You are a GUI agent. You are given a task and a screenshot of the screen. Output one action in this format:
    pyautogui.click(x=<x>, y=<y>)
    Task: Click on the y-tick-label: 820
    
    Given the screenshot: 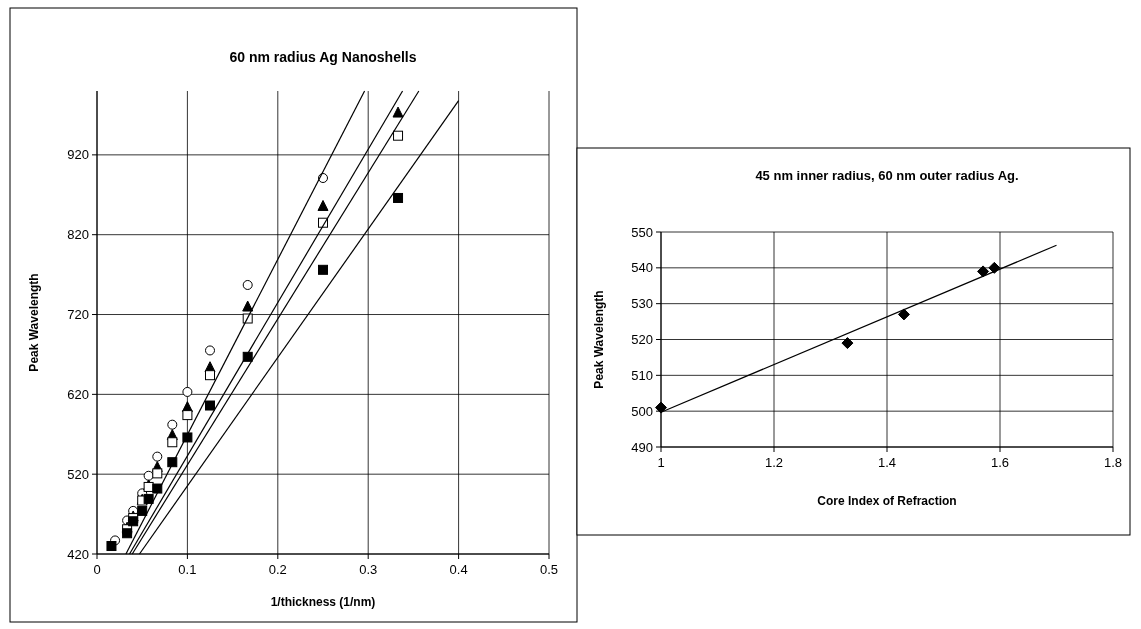 What is the action you would take?
    pyautogui.click(x=78, y=235)
    